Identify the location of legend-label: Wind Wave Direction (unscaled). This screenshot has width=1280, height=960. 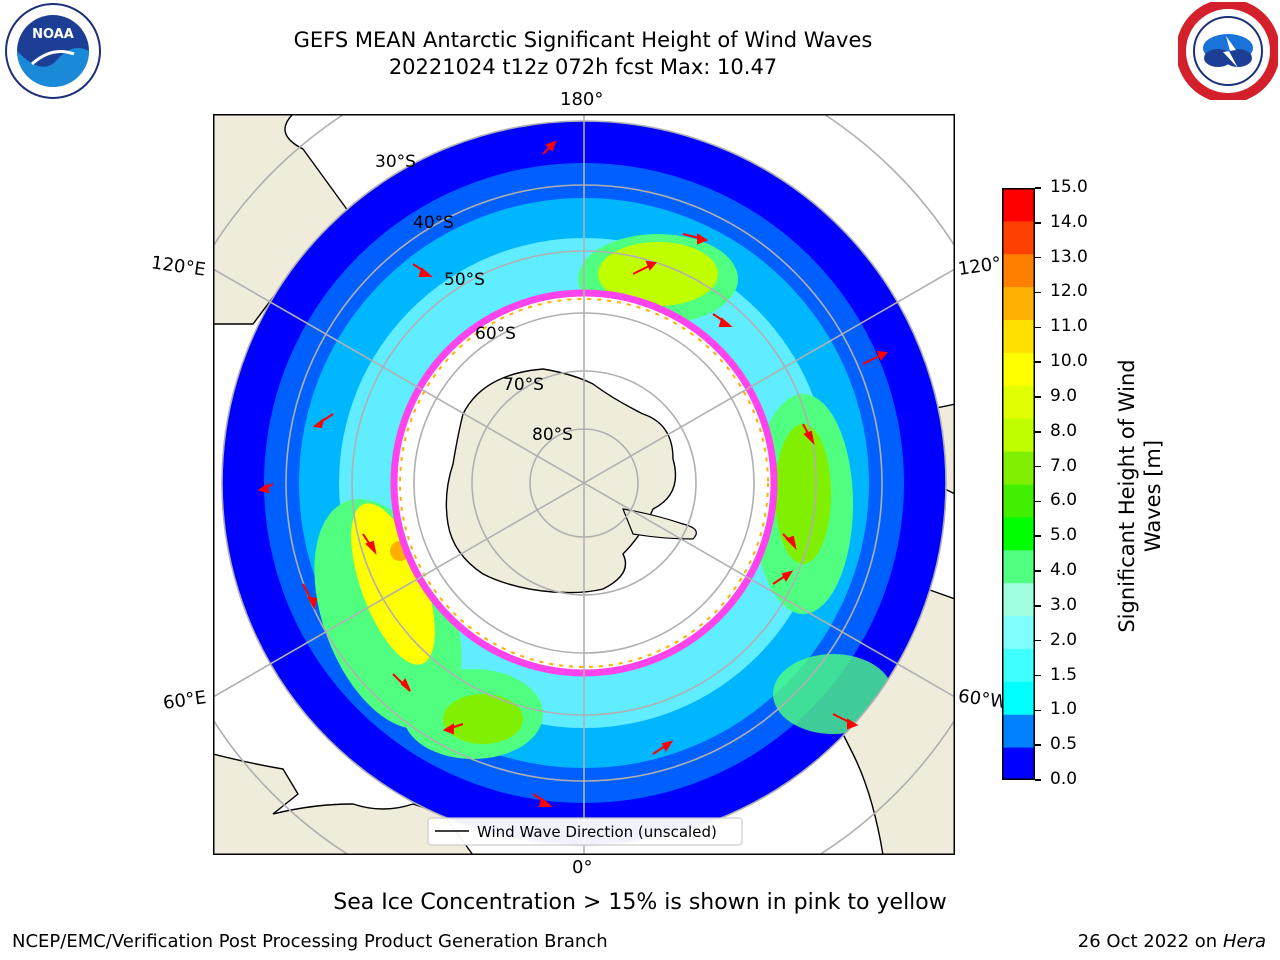
(597, 832).